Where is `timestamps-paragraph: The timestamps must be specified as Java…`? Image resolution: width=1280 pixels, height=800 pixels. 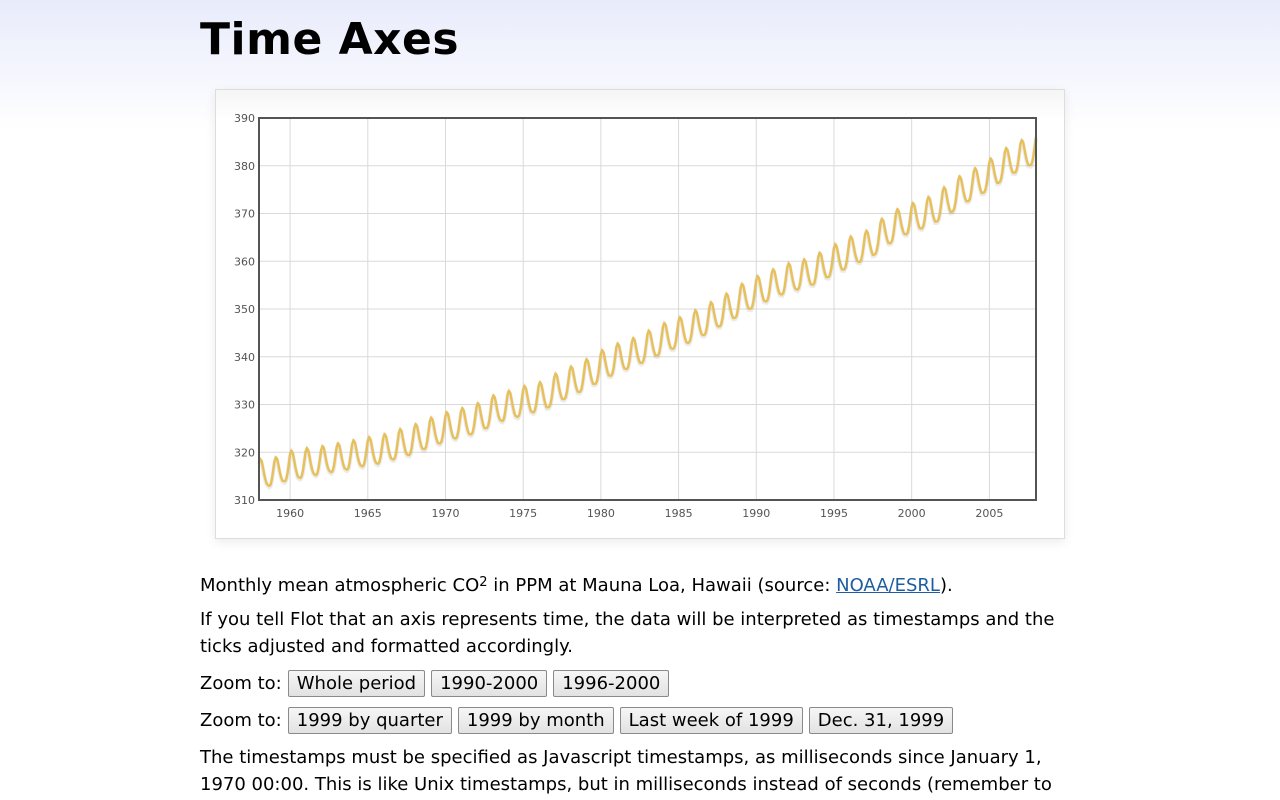
timestamps-paragraph: The timestamps must be specified as Java… is located at coordinates (626, 771).